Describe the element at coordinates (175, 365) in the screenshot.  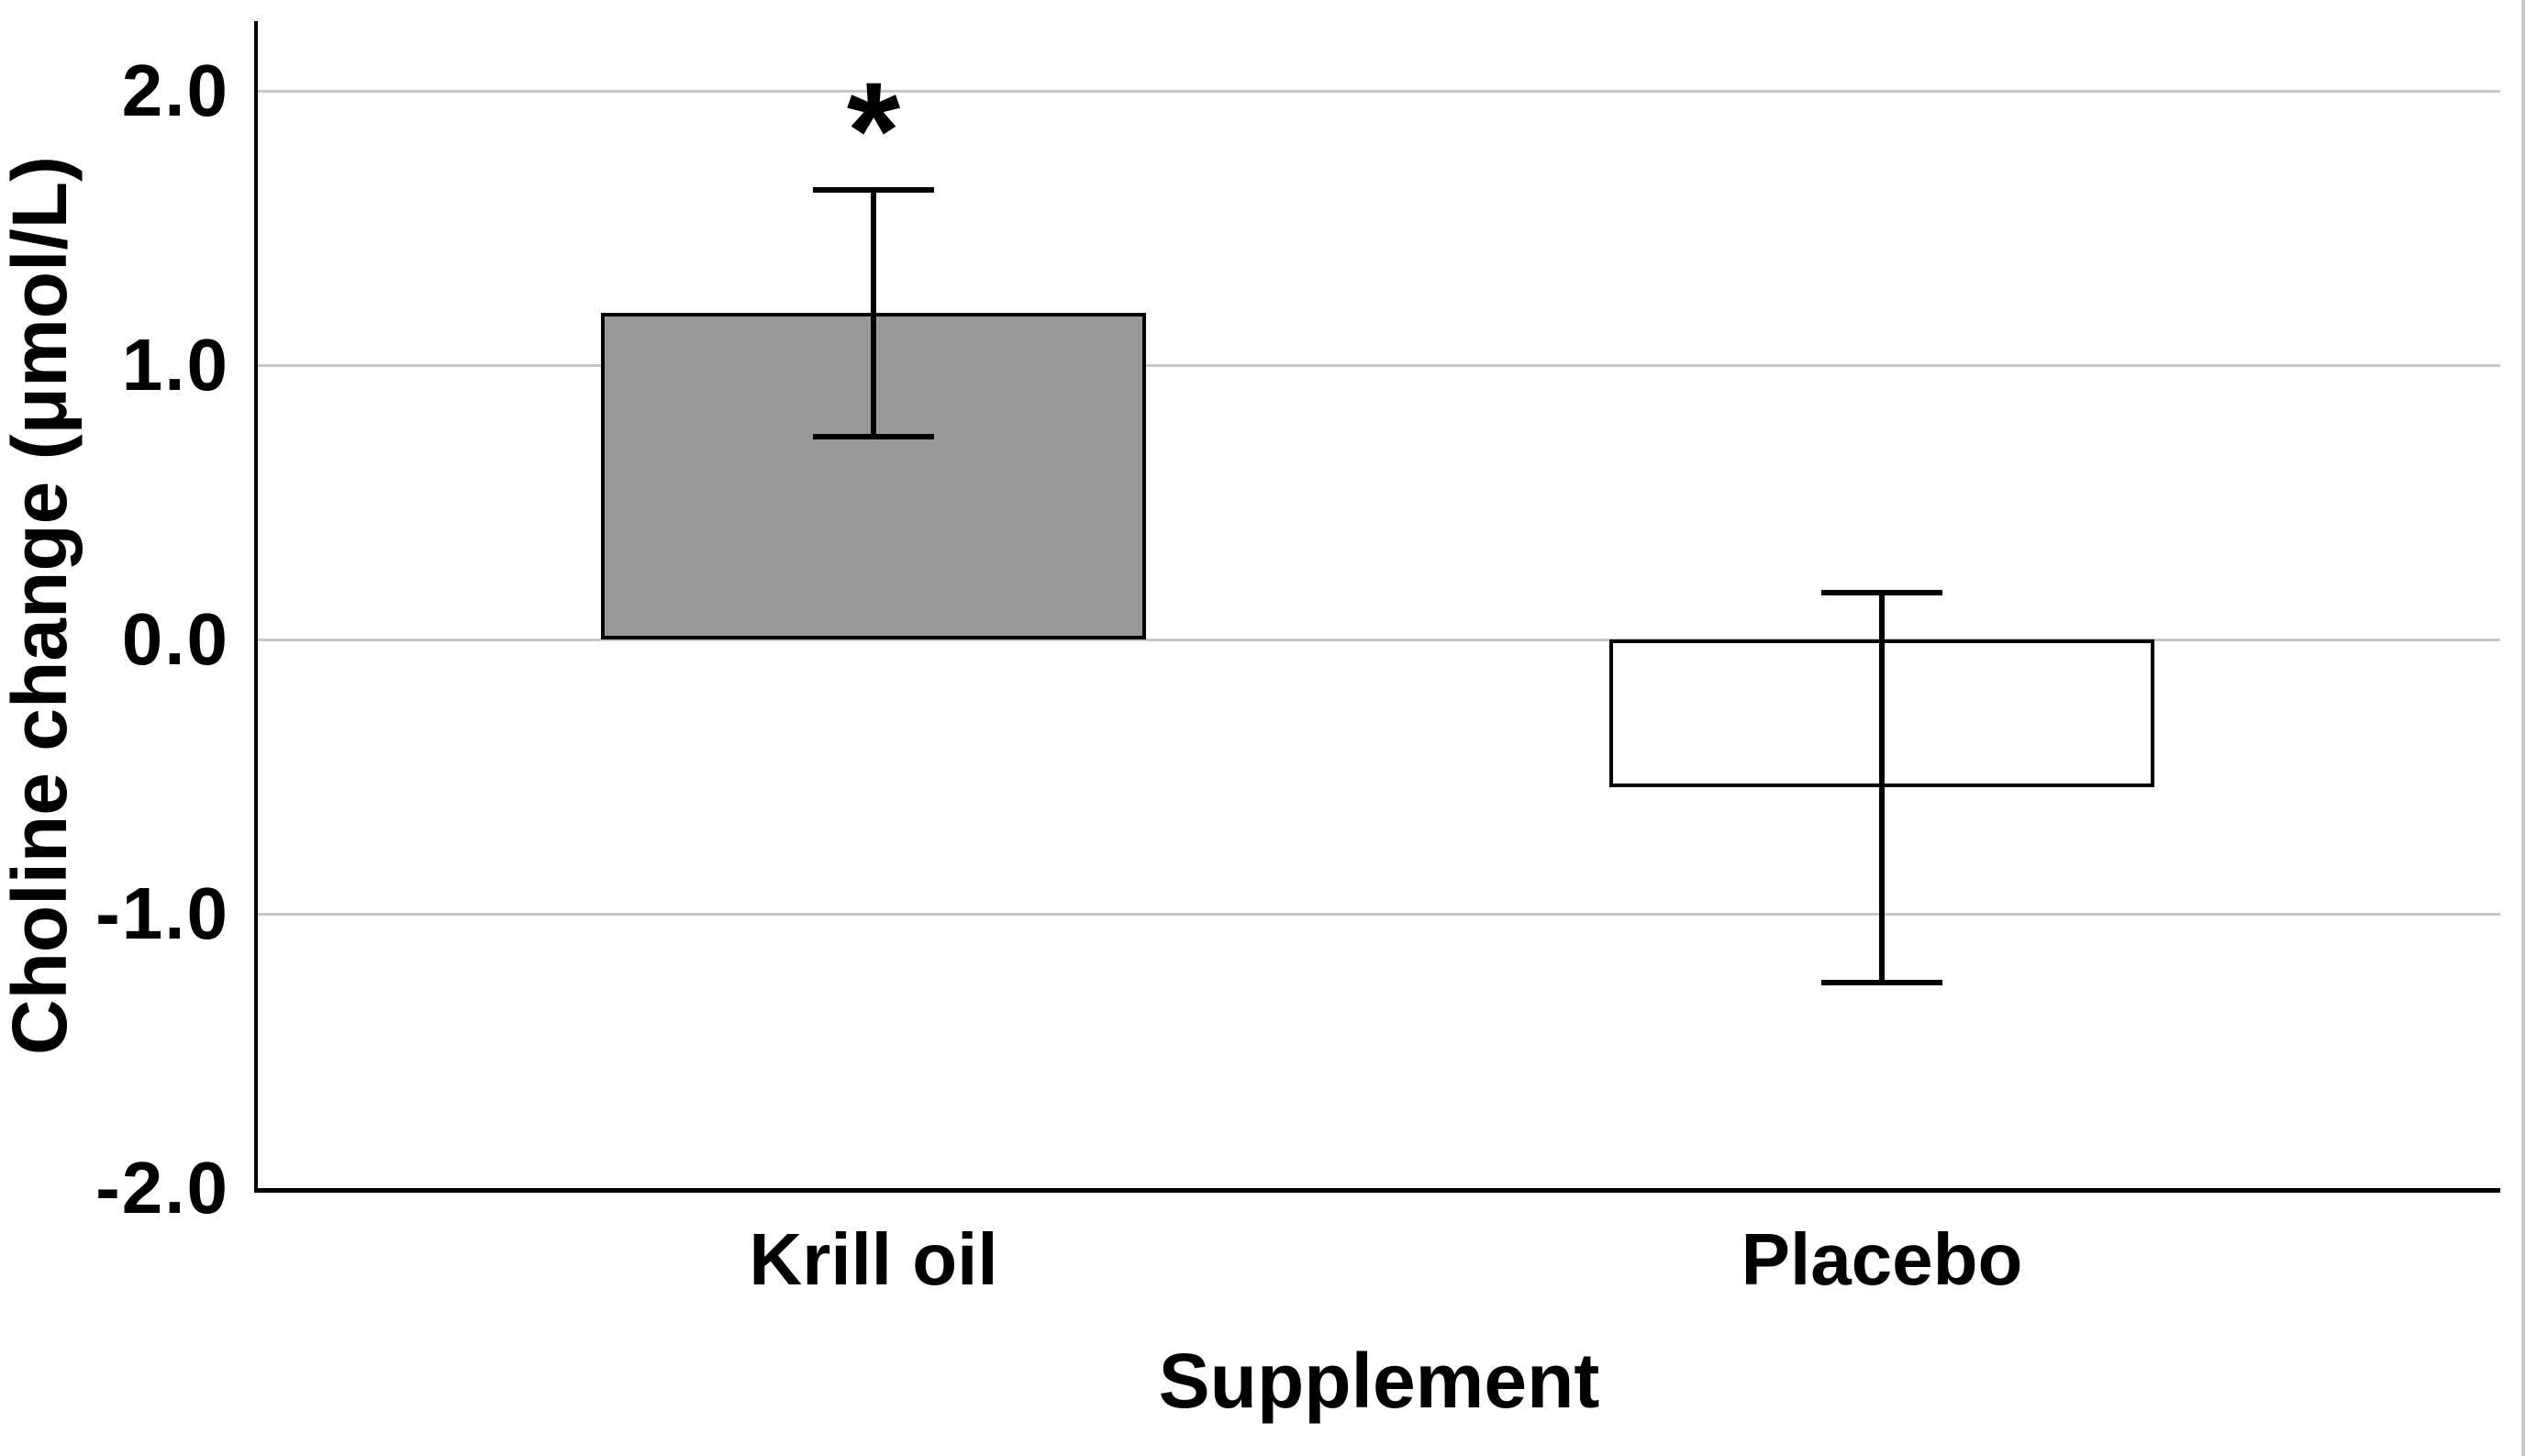
I see `y-tick-label-1: 1.0` at that location.